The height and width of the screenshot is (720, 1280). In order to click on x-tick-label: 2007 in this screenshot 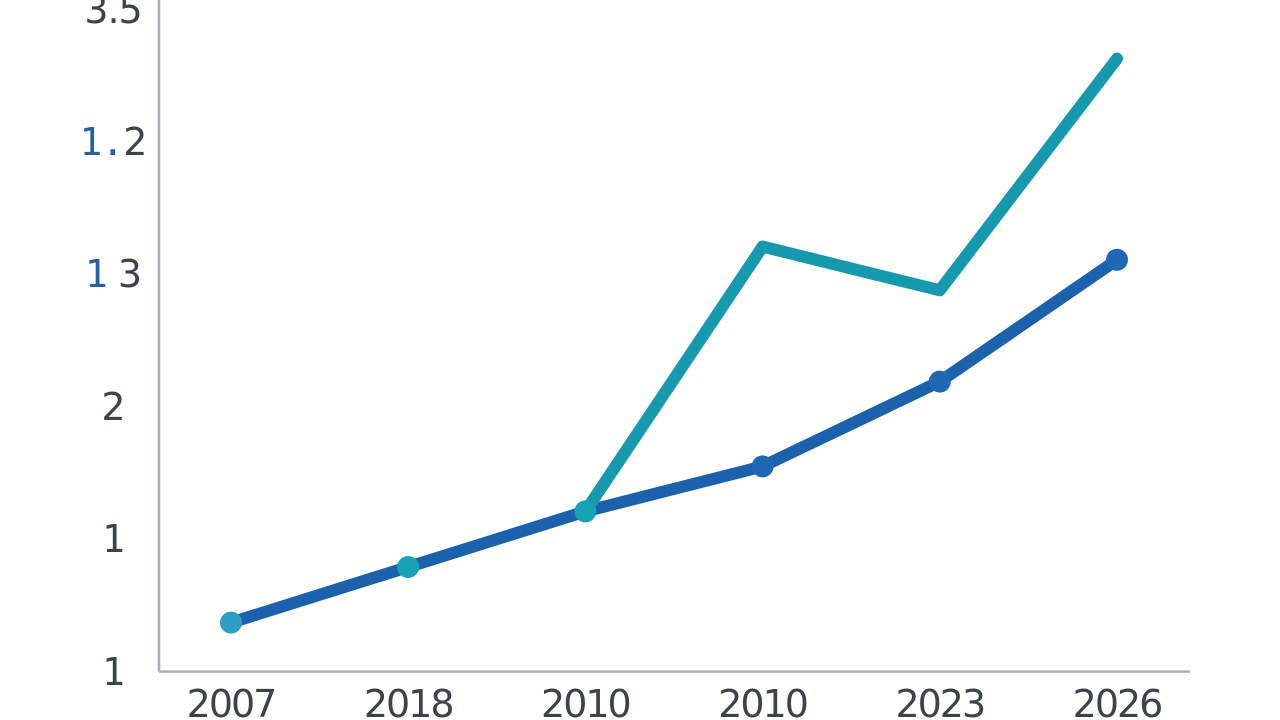, I will do `click(232, 701)`.